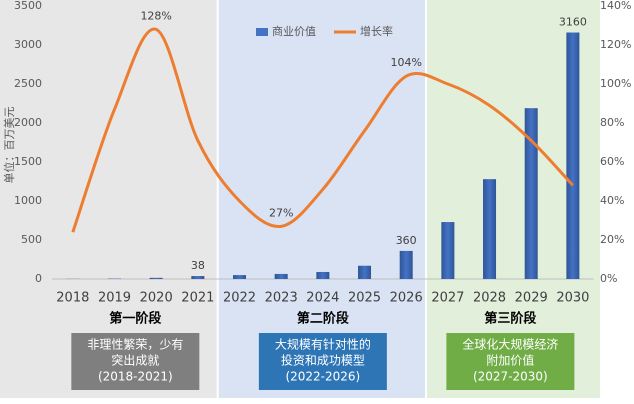 The width and height of the screenshot is (634, 404). What do you see at coordinates (135, 344) in the screenshot?
I see `phase-text: 非理性繁荣，少有` at bounding box center [135, 344].